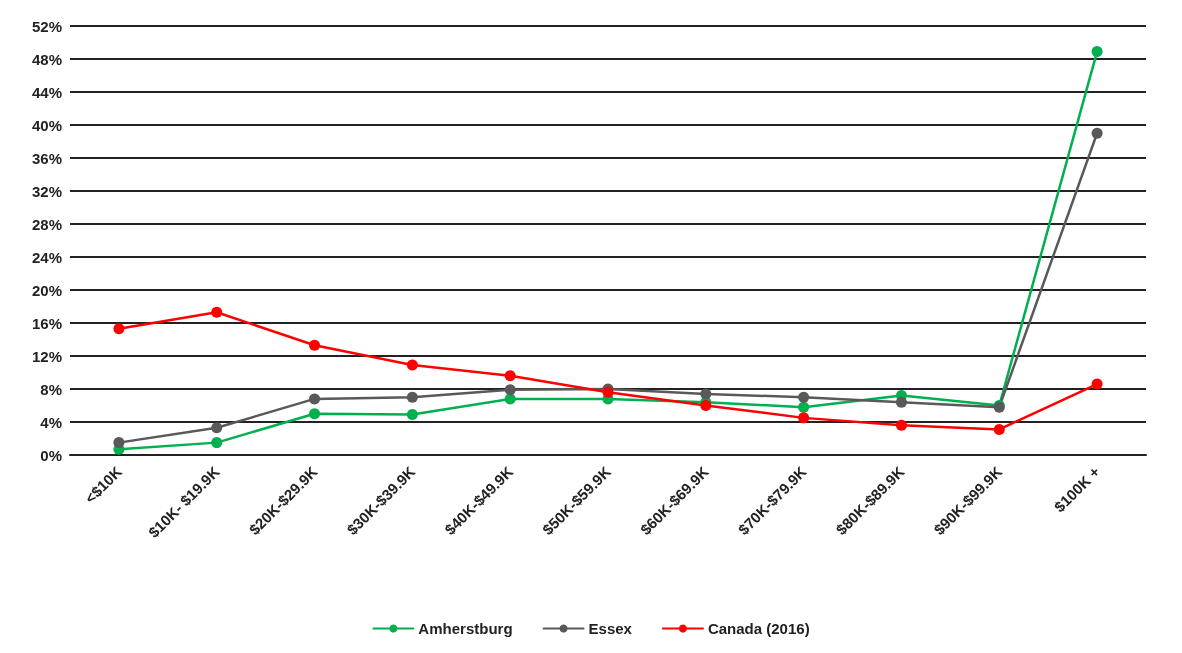 Image resolution: width=1182 pixels, height=653 pixels. Describe the element at coordinates (46, 290) in the screenshot. I see `y-tick-label: 20%` at that location.